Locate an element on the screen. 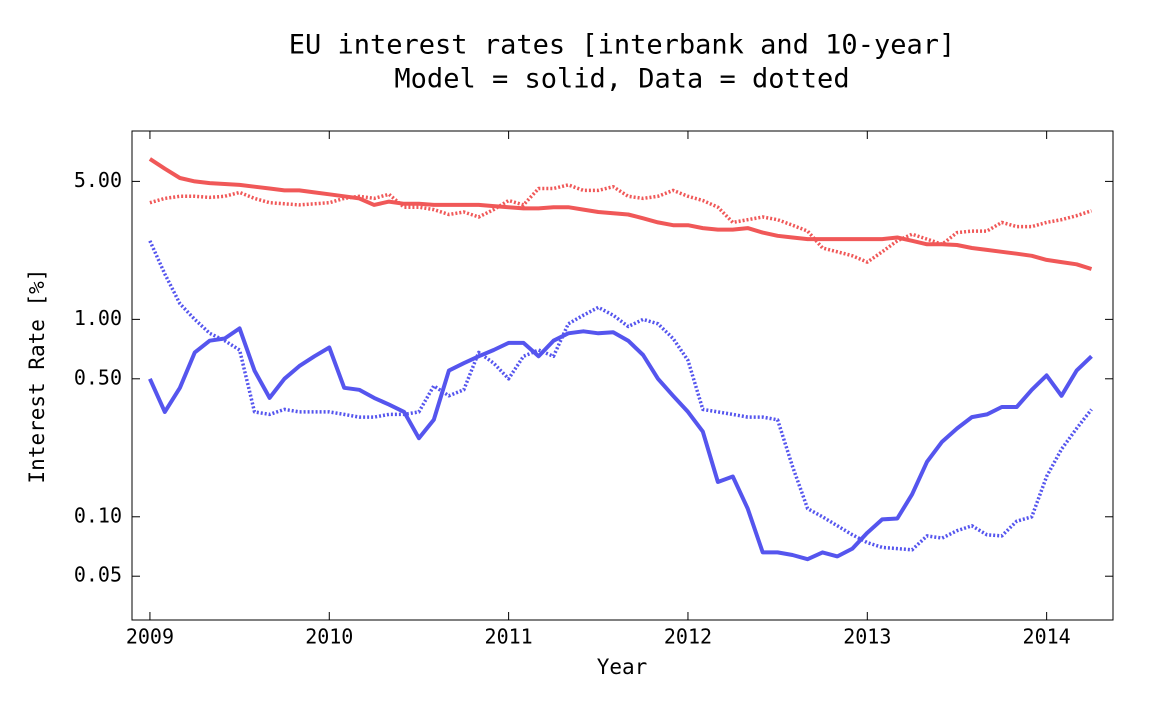  x-tick-label: 2011 is located at coordinates (509, 637).